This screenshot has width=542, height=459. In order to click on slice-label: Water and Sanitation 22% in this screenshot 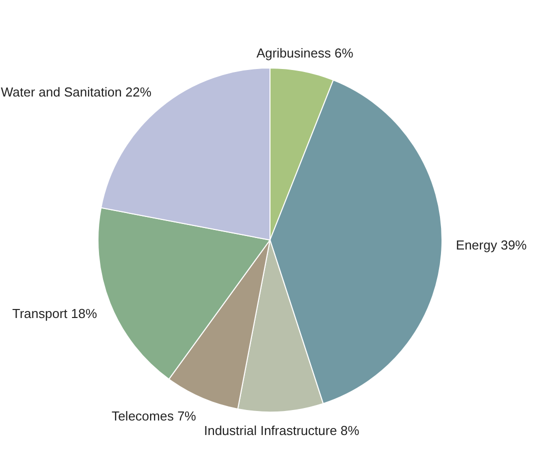, I will do `click(76, 92)`.